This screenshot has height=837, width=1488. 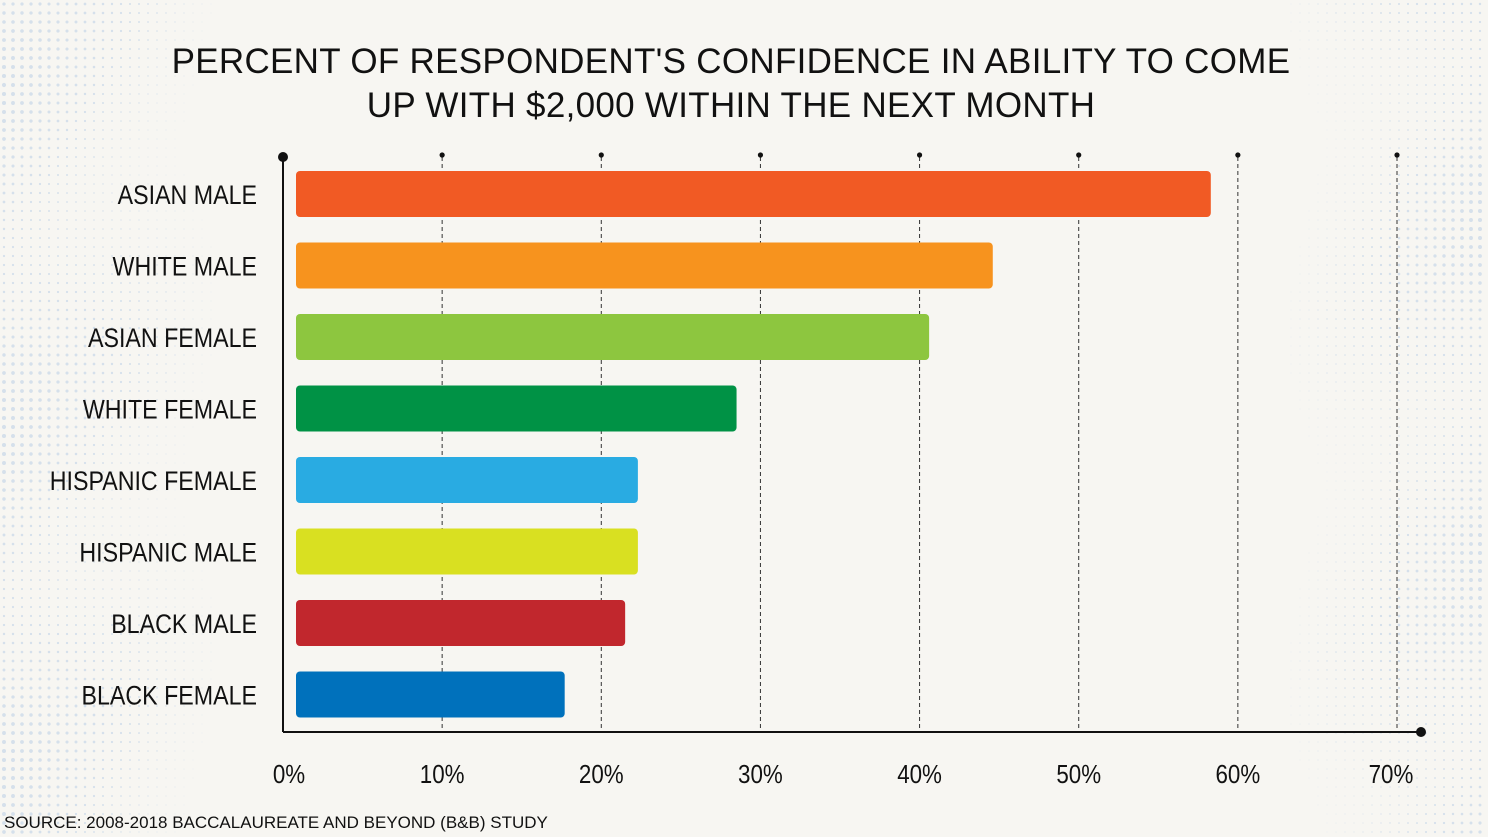 What do you see at coordinates (1391, 774) in the screenshot?
I see `x-tick-label: 70%` at bounding box center [1391, 774].